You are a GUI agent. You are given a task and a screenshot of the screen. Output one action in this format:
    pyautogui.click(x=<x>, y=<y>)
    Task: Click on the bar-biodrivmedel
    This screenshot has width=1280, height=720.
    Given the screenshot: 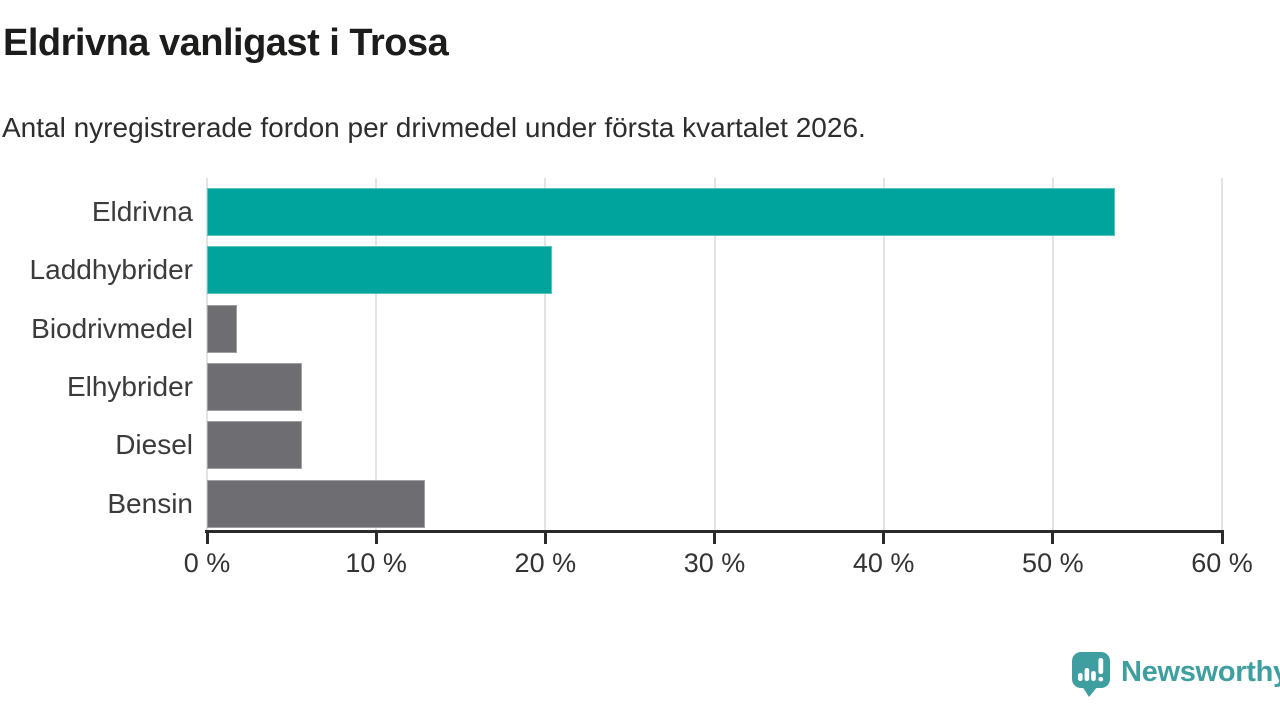 What is the action you would take?
    pyautogui.click(x=222, y=328)
    